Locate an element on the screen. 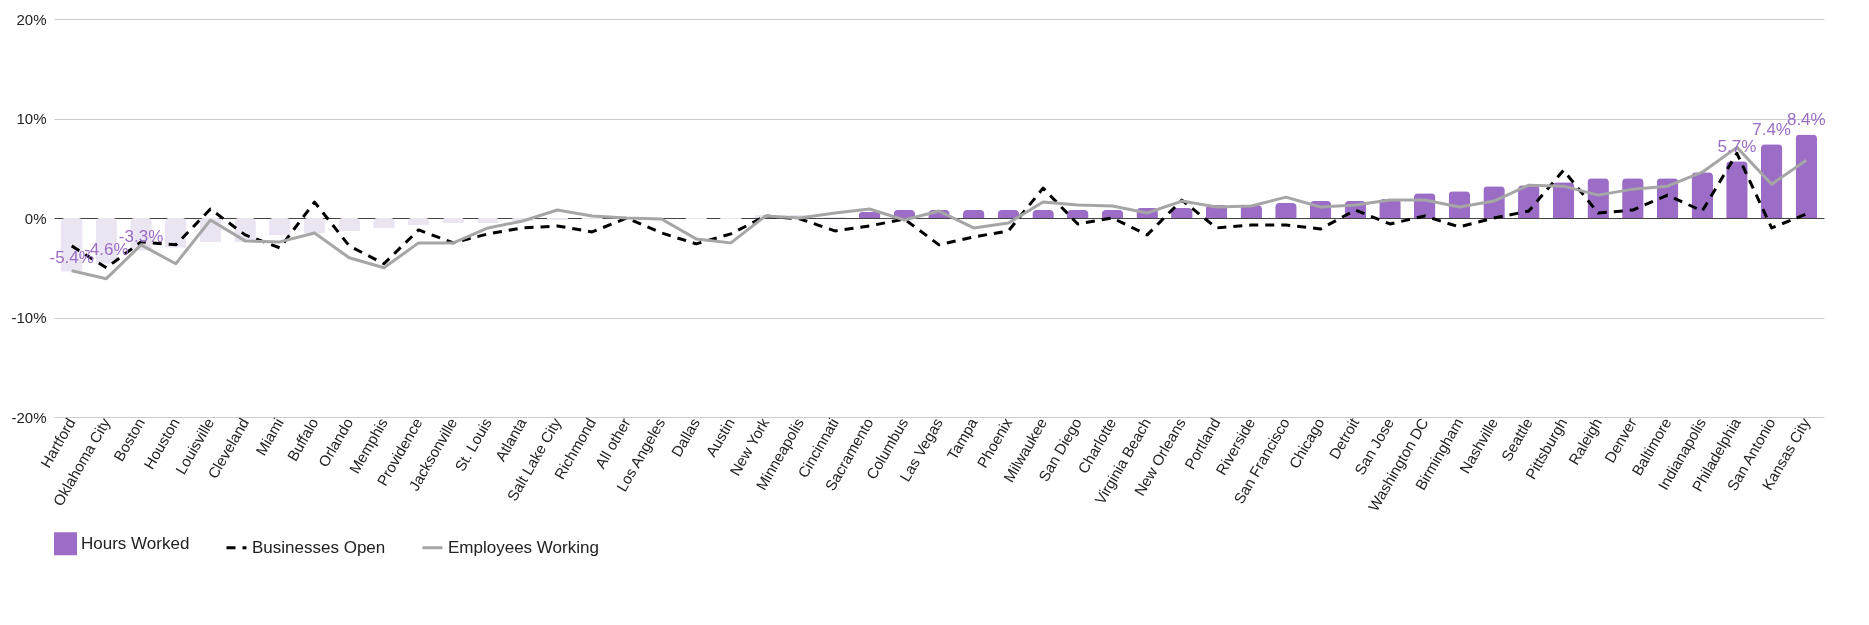 This screenshot has width=1869, height=625. y-tick-label: 20% is located at coordinates (31, 19).